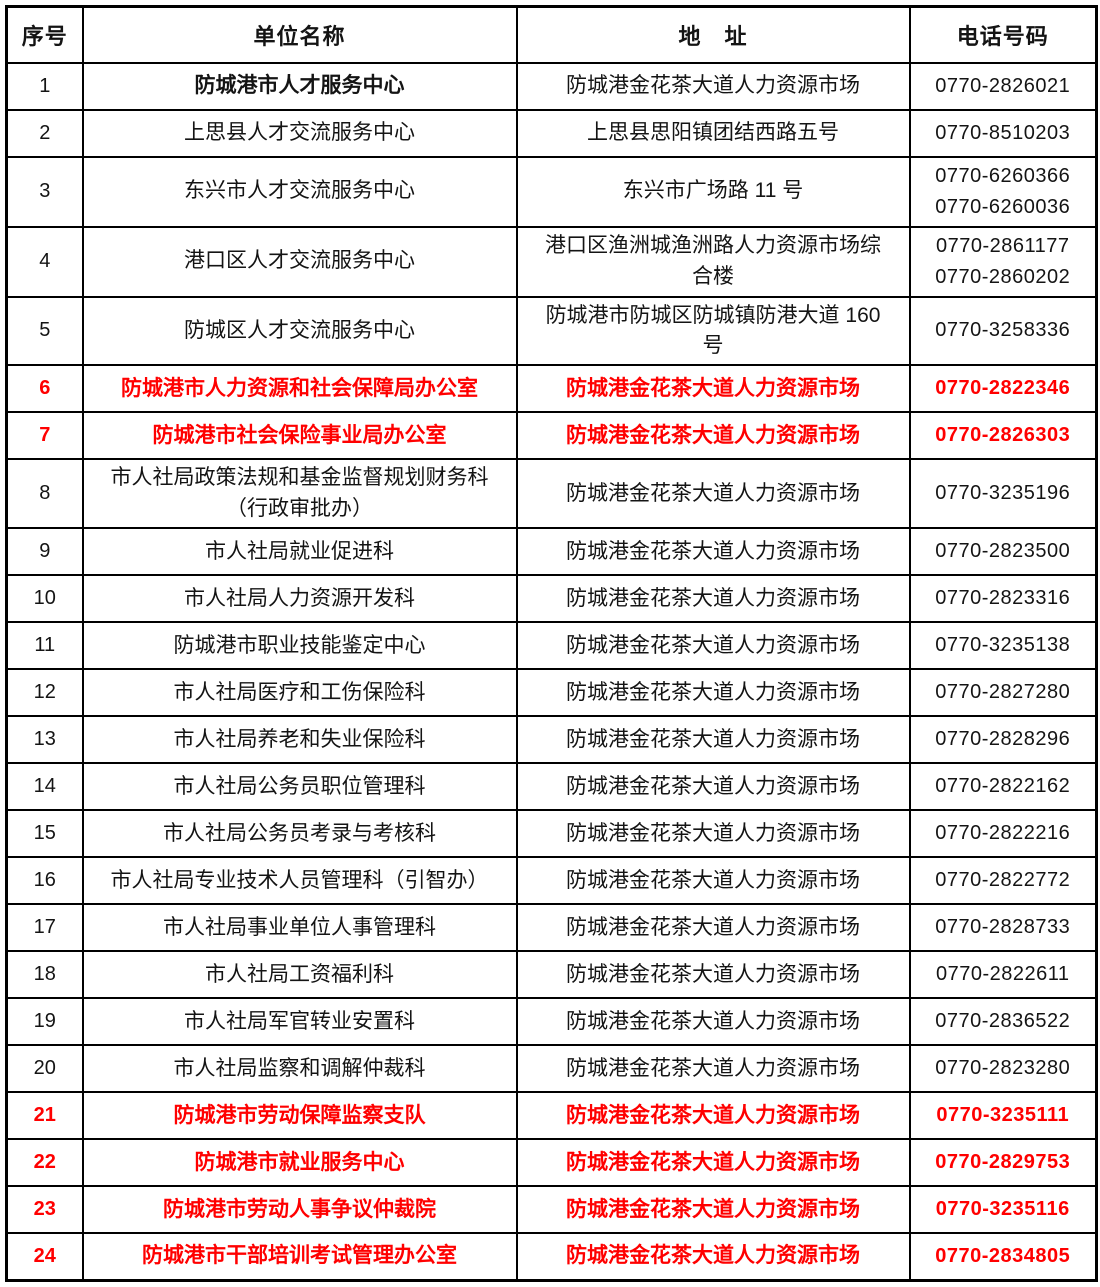 The image size is (1100, 1287). Describe the element at coordinates (44, 646) in the screenshot. I see `serial-number-cell: 11` at that location.